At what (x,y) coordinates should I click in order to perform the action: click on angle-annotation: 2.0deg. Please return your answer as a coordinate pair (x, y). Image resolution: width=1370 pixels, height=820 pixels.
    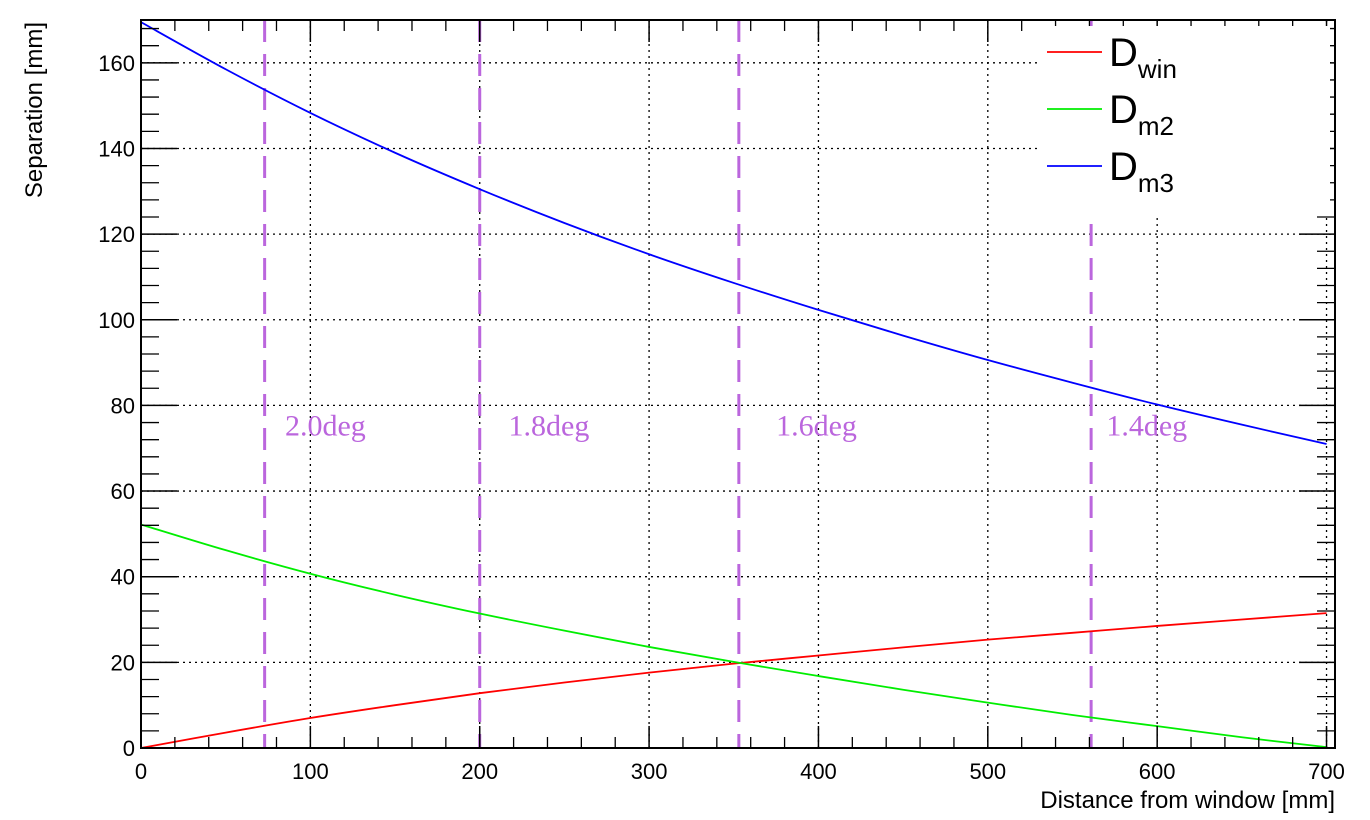
    Looking at the image, I should click on (325, 425).